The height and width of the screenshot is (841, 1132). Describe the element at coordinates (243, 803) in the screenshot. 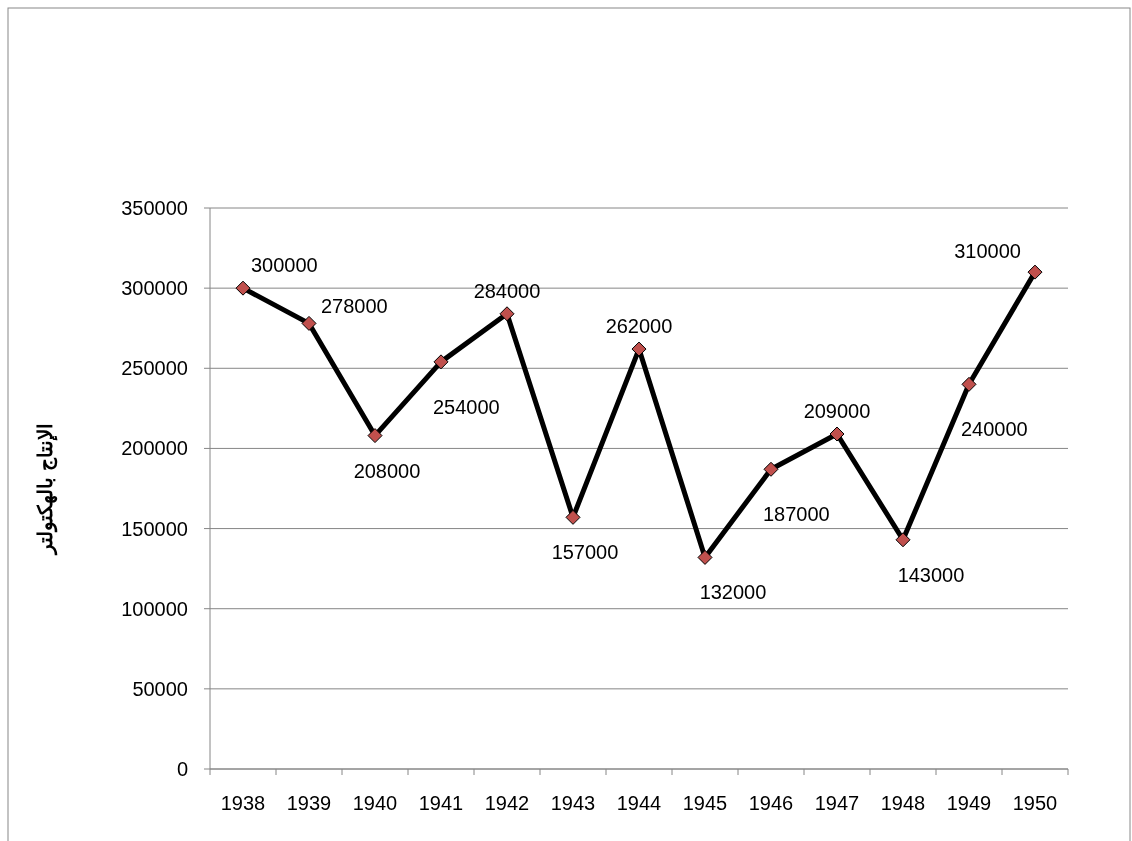

I see `x-tick-label: 1938` at that location.